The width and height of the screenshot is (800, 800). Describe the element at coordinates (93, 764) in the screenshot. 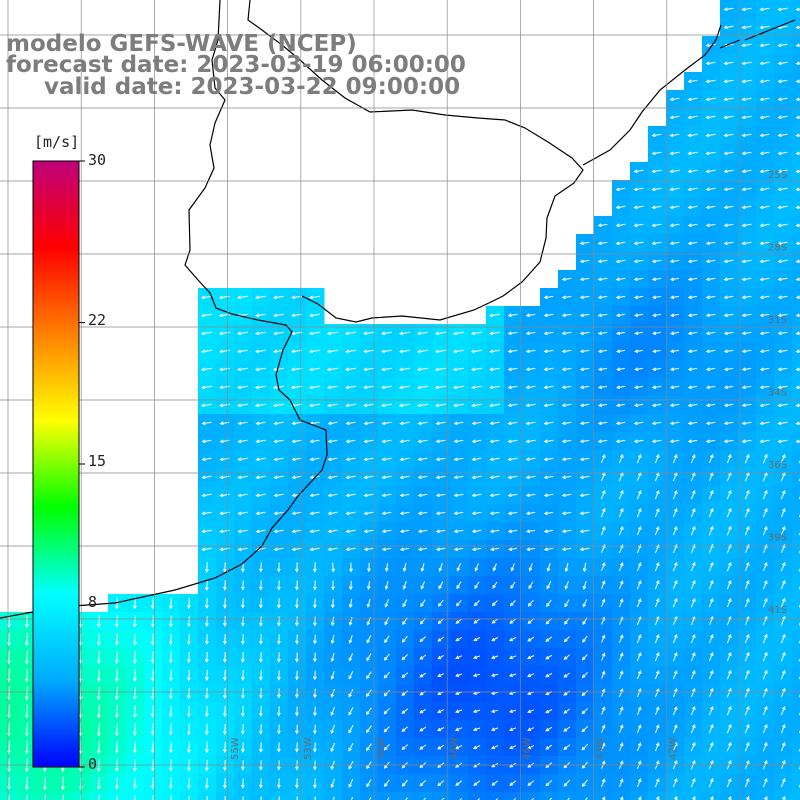

I see `colorbar-tick-label: 0` at that location.